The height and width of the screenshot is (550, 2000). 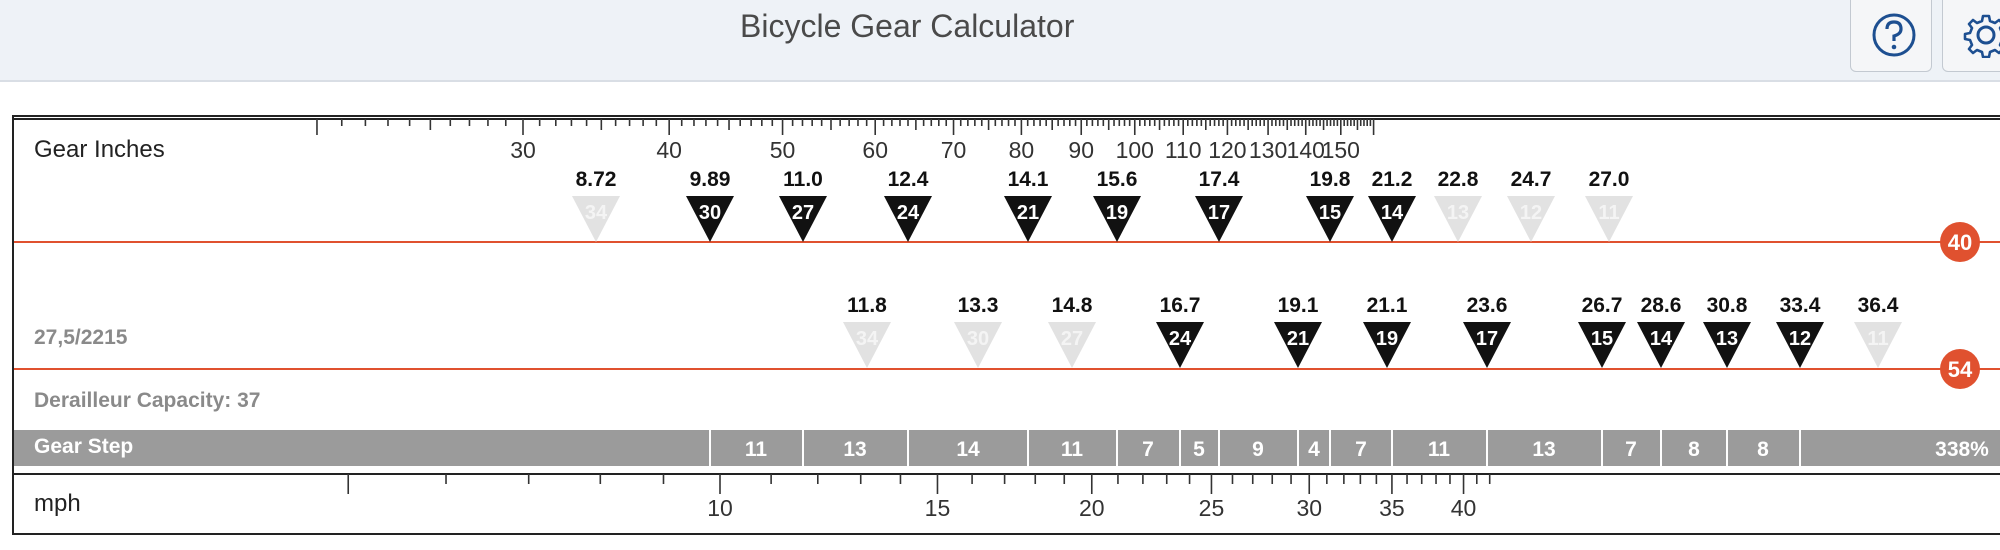 What do you see at coordinates (1081, 150) in the screenshot?
I see `gear-inches-tick-label: 90` at bounding box center [1081, 150].